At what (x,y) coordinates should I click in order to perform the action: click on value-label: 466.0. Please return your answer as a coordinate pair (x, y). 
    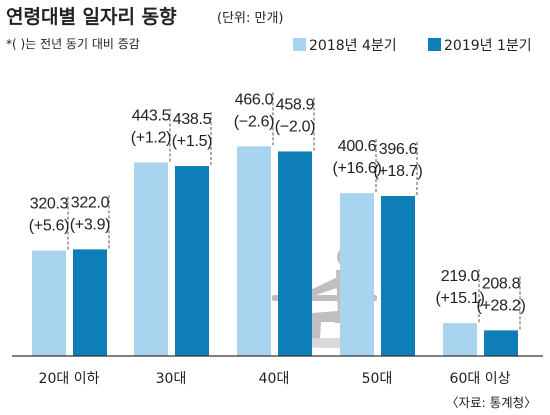
    Looking at the image, I should click on (254, 99).